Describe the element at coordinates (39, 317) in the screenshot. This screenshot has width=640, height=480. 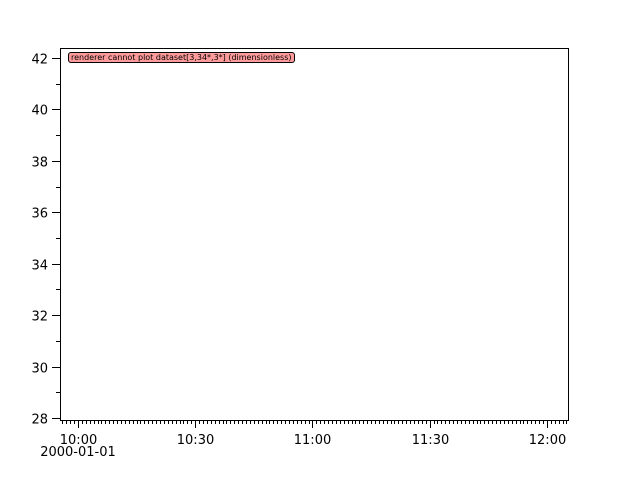
I see `y-tick-label: 32` at that location.